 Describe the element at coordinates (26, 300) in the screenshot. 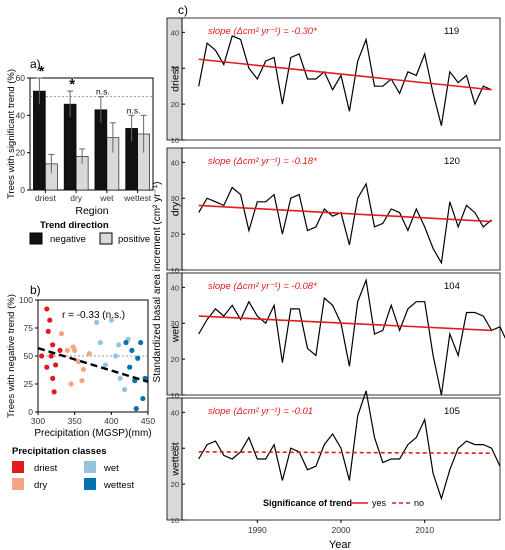

I see `b-ytick-label: 100` at that location.